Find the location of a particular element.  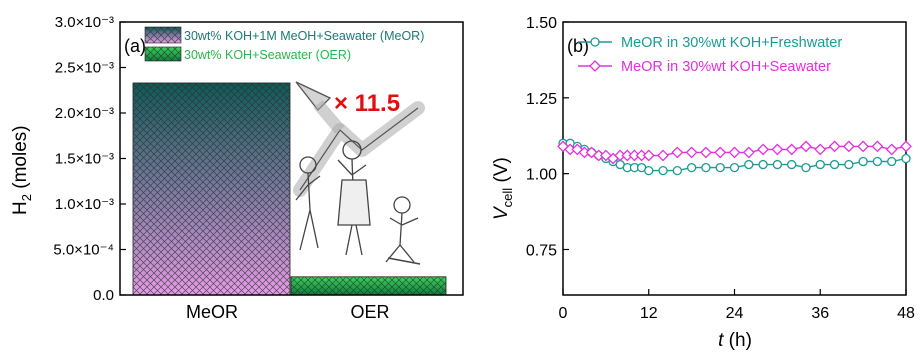

y-tick-label-b: 1.50 is located at coordinates (541, 23).